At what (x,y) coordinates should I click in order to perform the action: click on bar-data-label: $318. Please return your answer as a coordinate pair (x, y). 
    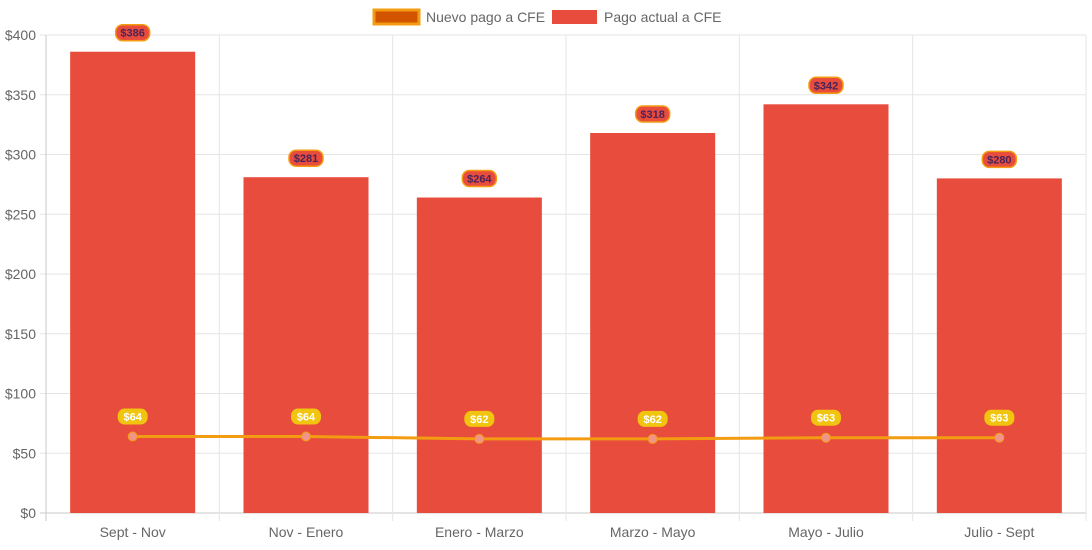
    Looking at the image, I should click on (652, 115).